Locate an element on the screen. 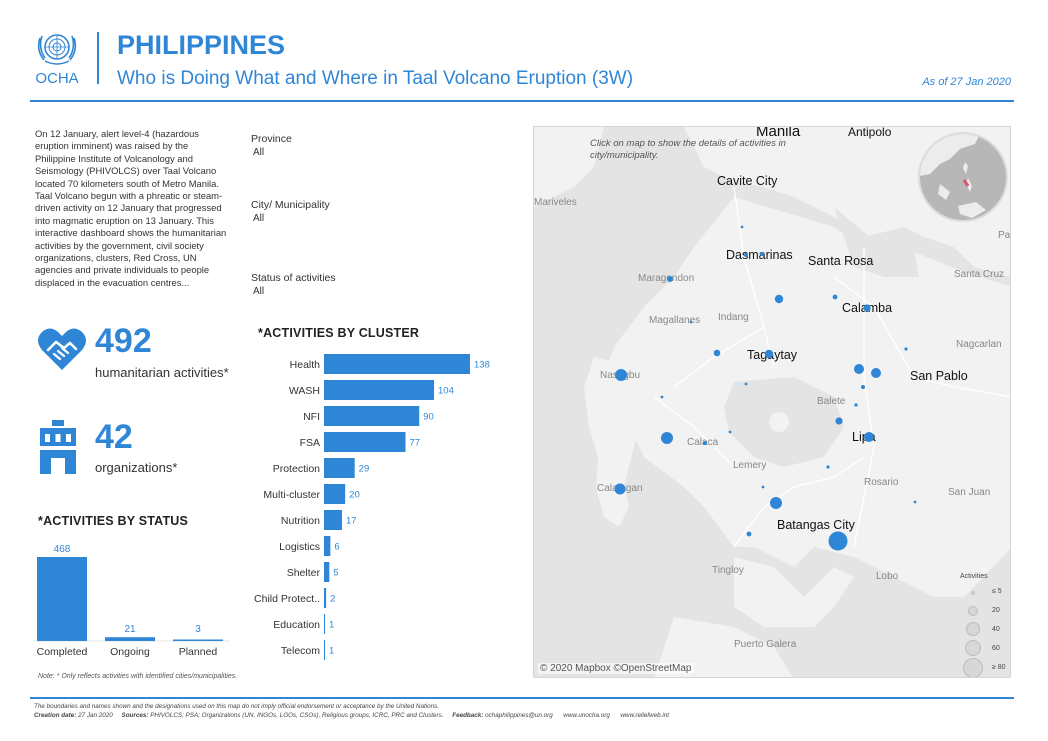  map-label-tagaytay: Tagaytay is located at coordinates (772, 355).